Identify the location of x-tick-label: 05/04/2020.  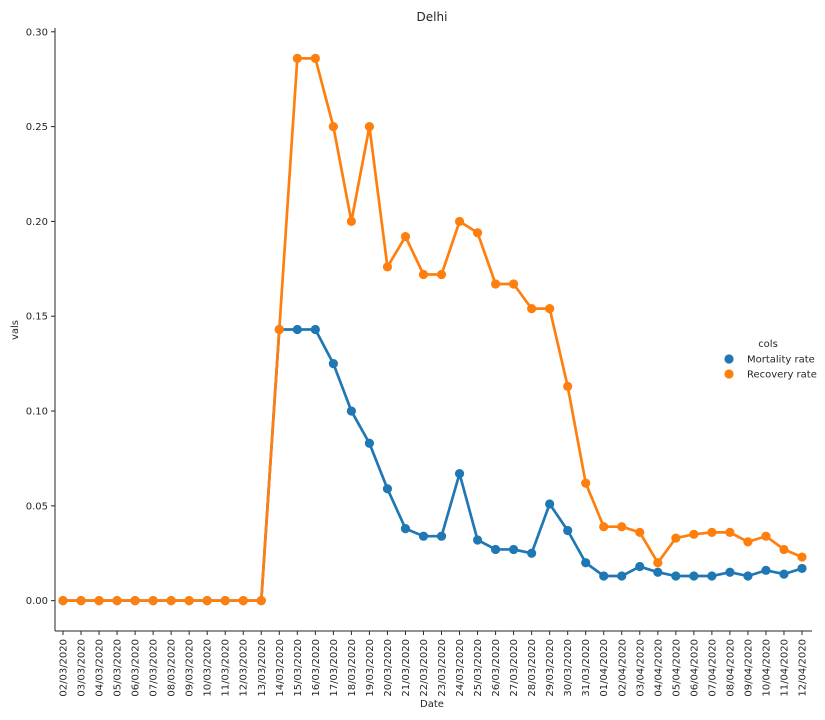
(676, 668).